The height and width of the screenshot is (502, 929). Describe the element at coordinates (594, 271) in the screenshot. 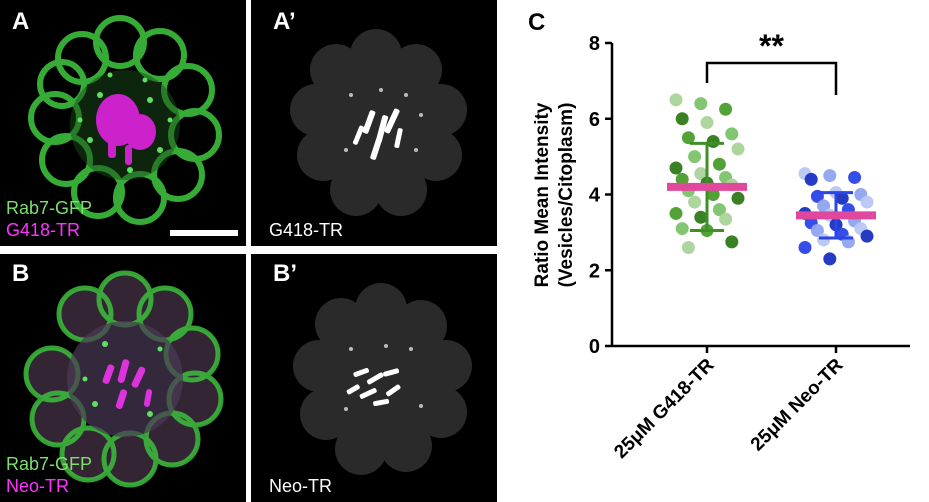

I see `y-tick-label: 2` at that location.